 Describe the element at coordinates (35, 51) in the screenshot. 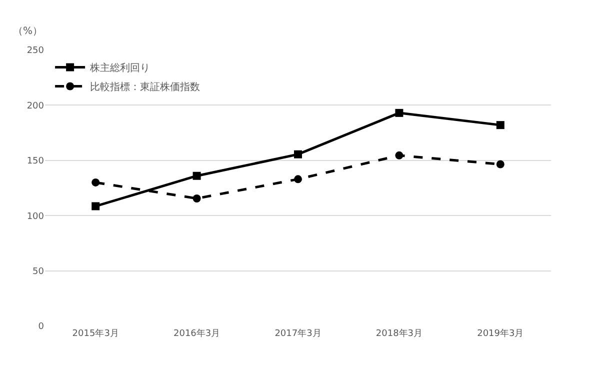

I see `y-tick-label: 250` at that location.